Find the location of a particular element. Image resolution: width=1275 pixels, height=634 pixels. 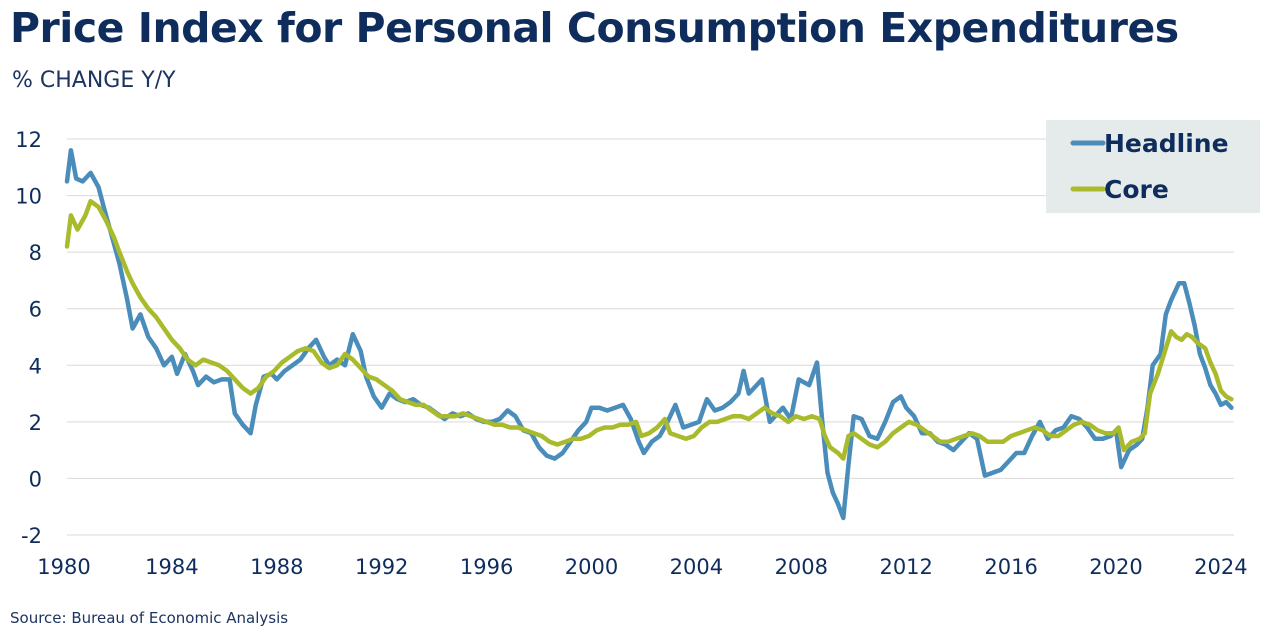

y-tick-label: -2 is located at coordinates (31, 536).